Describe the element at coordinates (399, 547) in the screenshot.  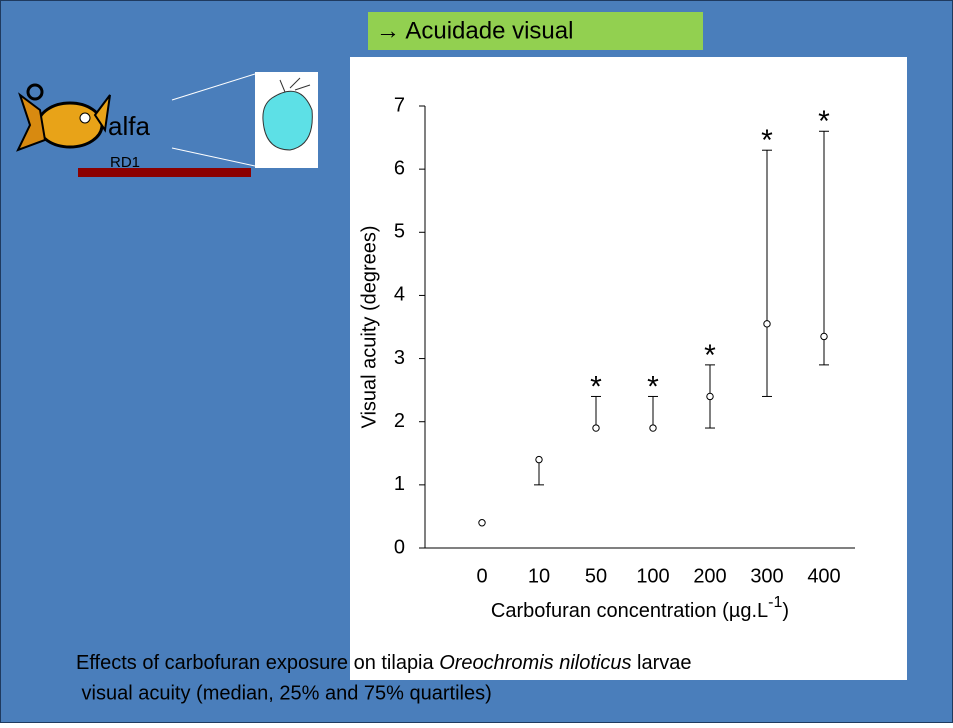
I see `y-tick-label: 0` at that location.